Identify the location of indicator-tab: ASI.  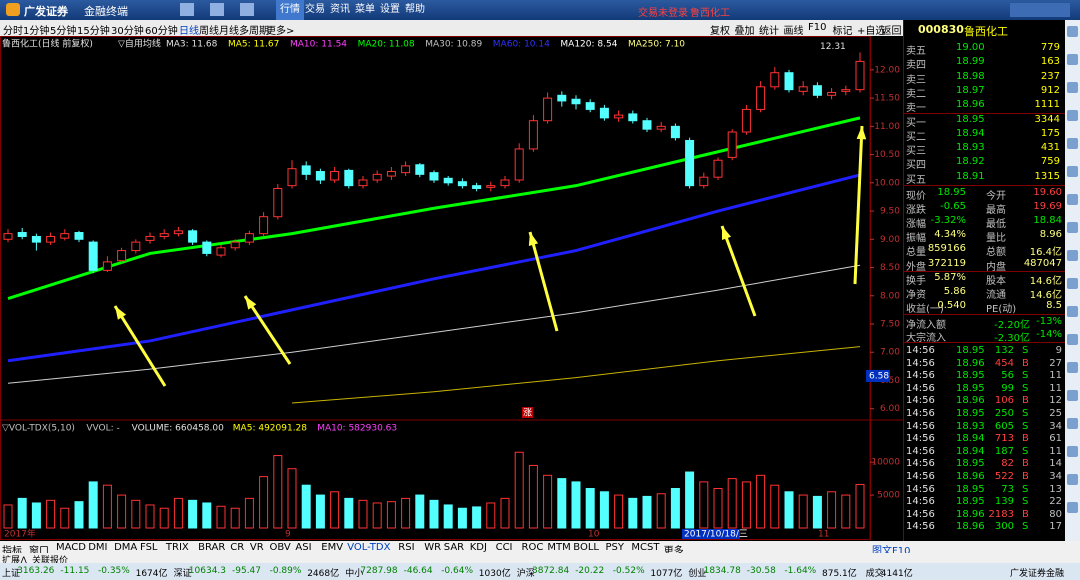
(303, 547).